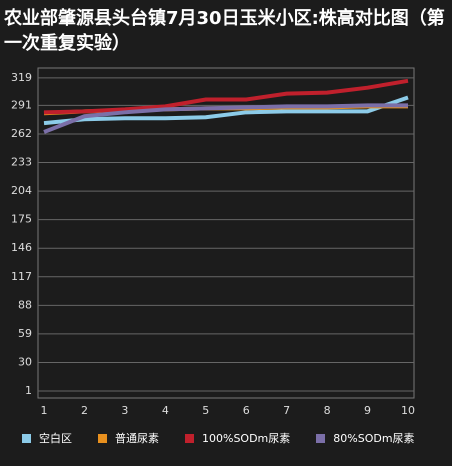 The image size is (452, 466). Describe the element at coordinates (28, 390) in the screenshot. I see `y-tick-label: 1` at that location.